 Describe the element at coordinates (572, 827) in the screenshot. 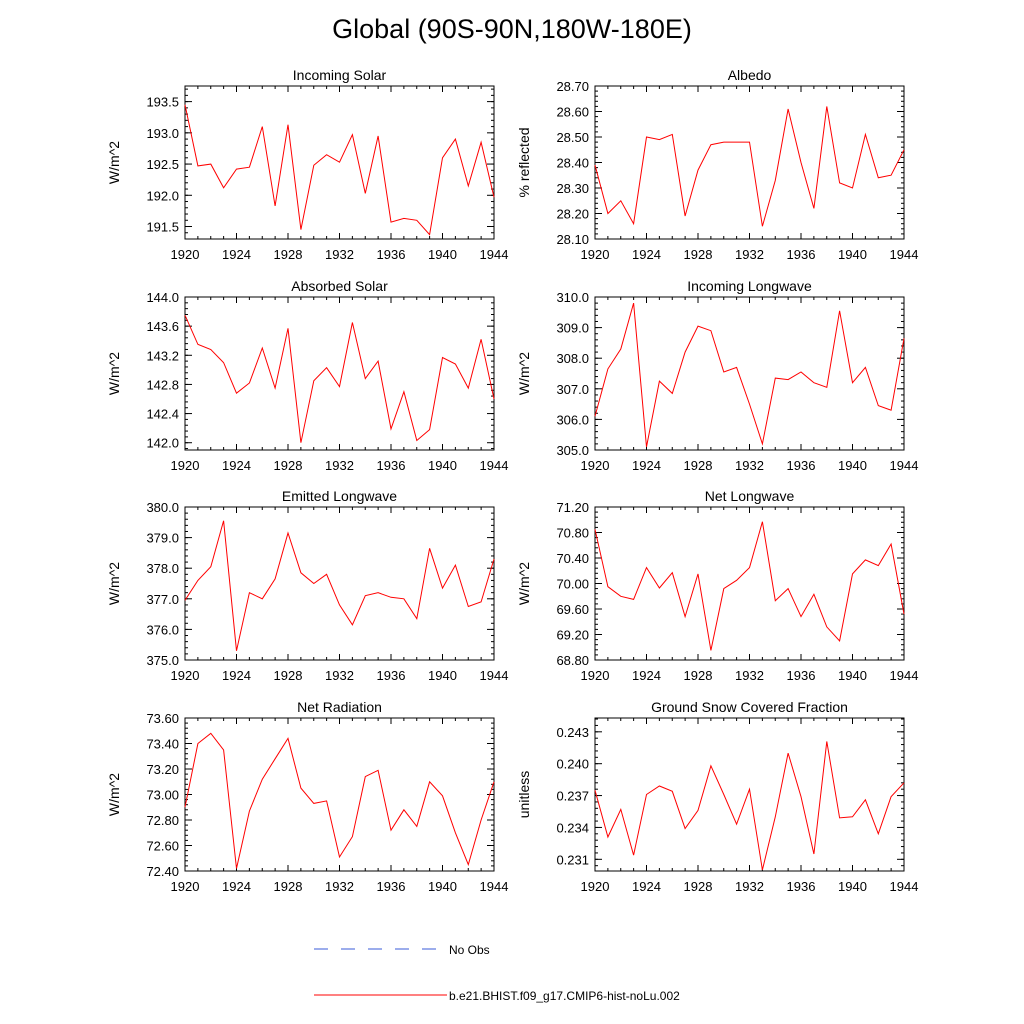

I see `y-tick-label: 0.234` at that location.